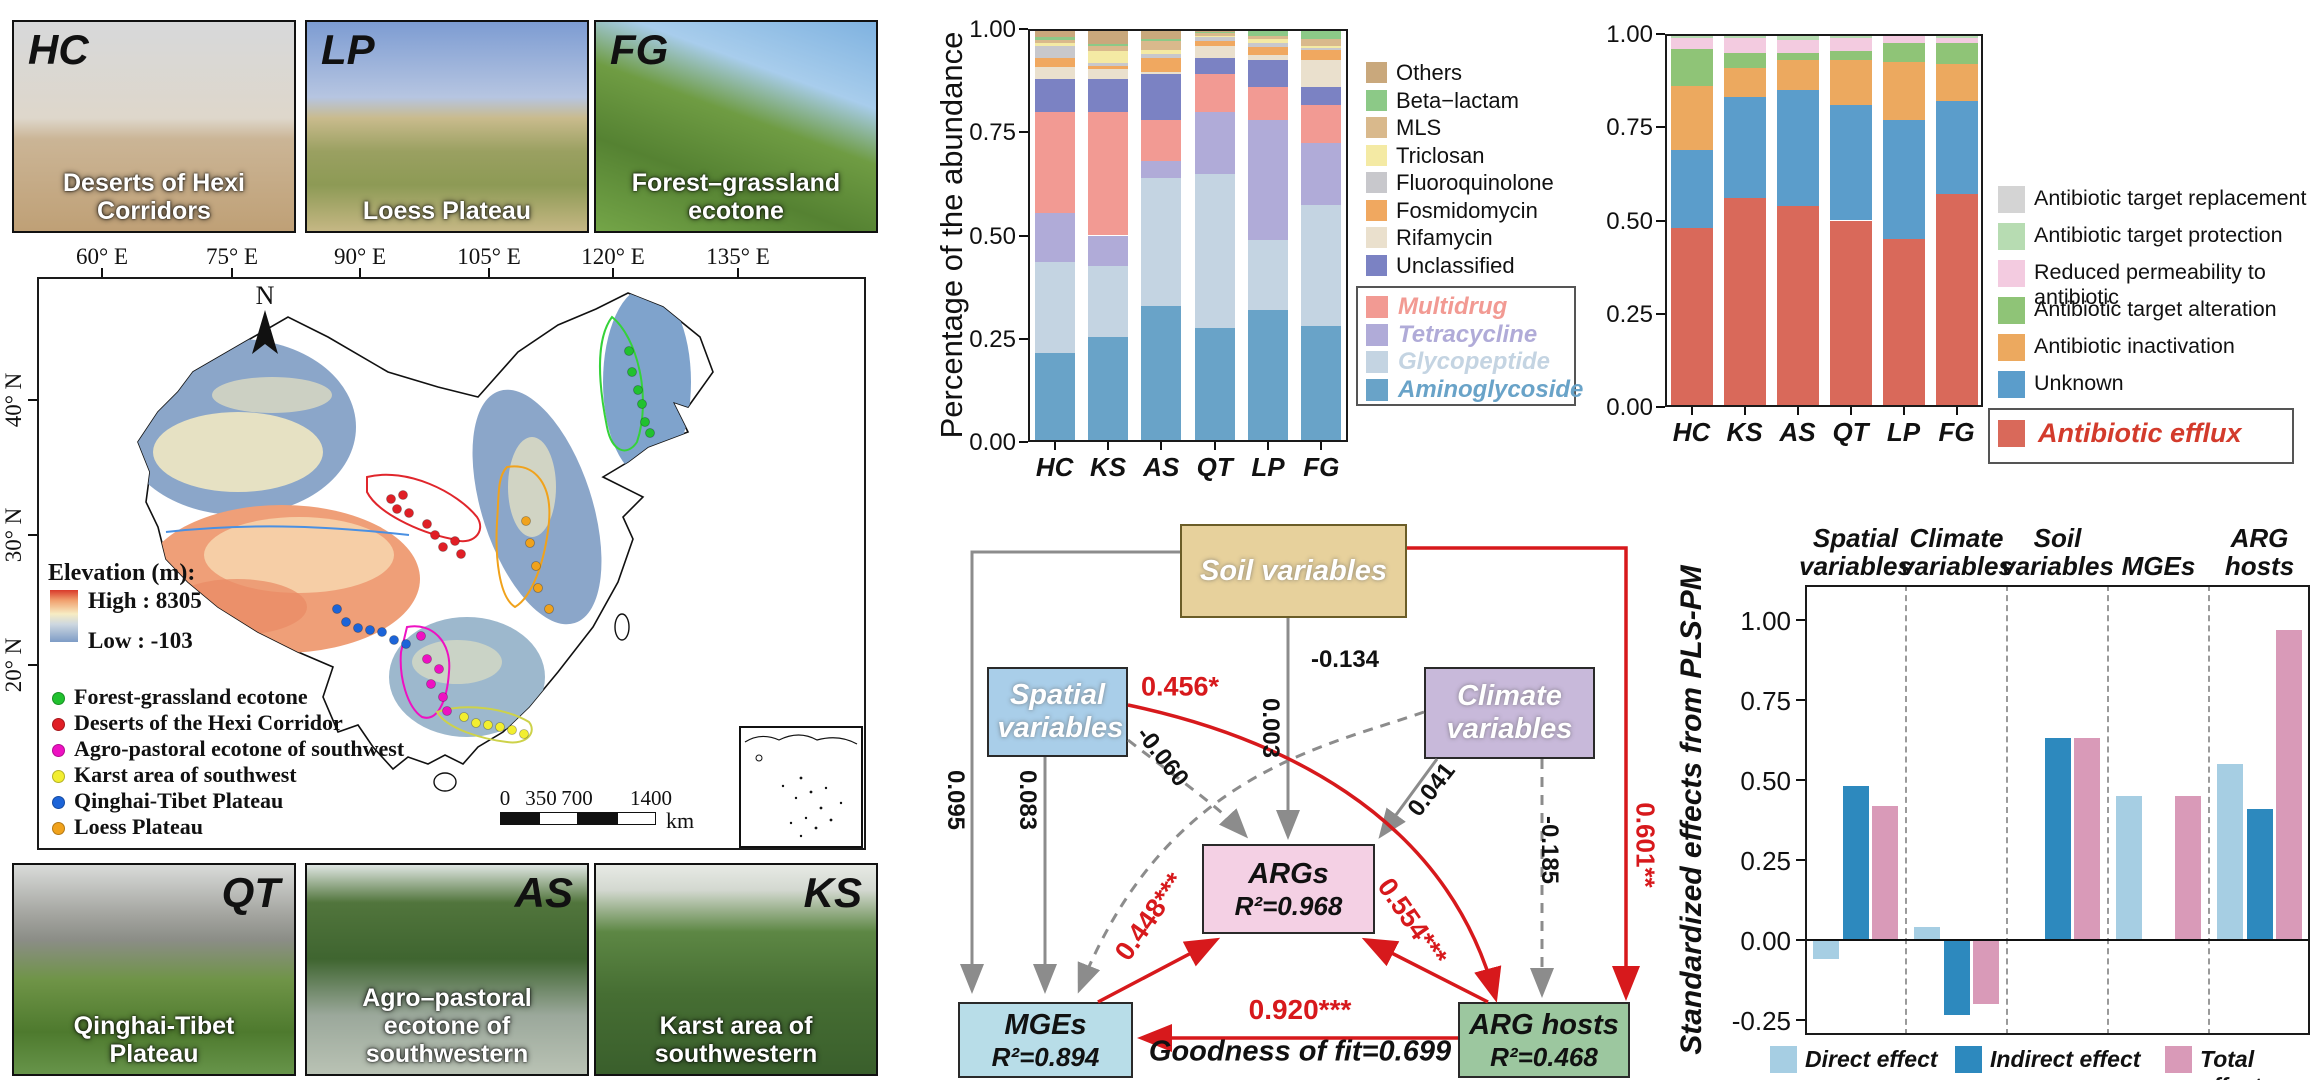  I want to click on legend-label: Direct effect, so click(1871, 1059).